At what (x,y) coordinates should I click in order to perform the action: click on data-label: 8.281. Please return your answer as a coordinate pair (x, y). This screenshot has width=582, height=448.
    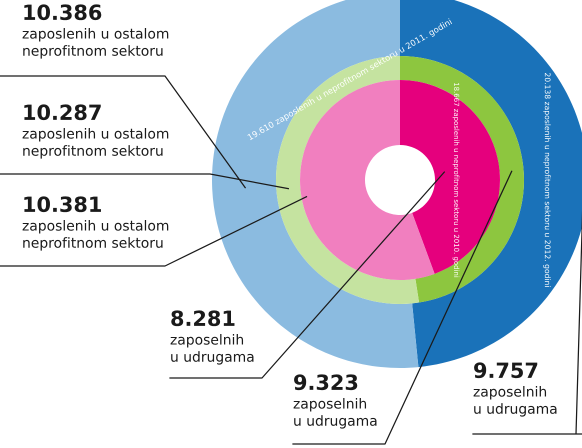
    Looking at the image, I should click on (202, 318).